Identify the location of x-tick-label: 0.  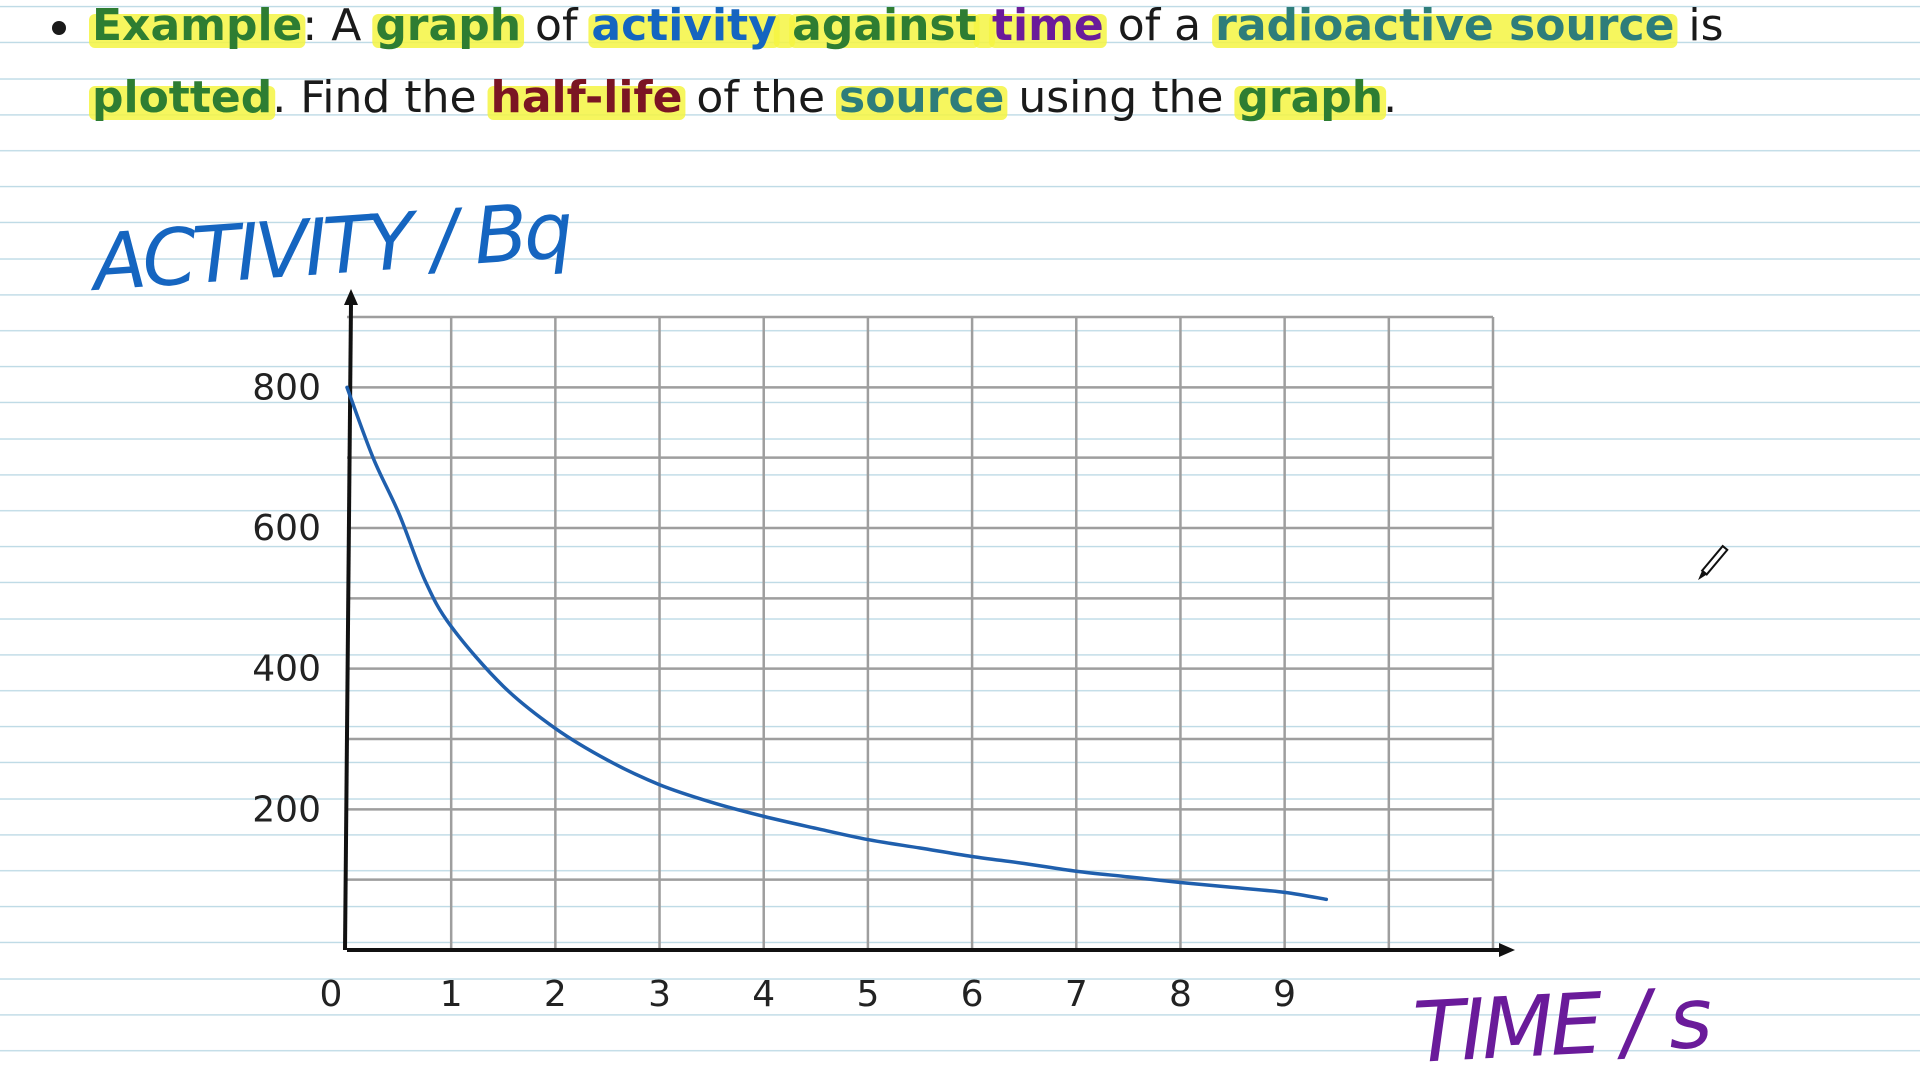
(331, 994).